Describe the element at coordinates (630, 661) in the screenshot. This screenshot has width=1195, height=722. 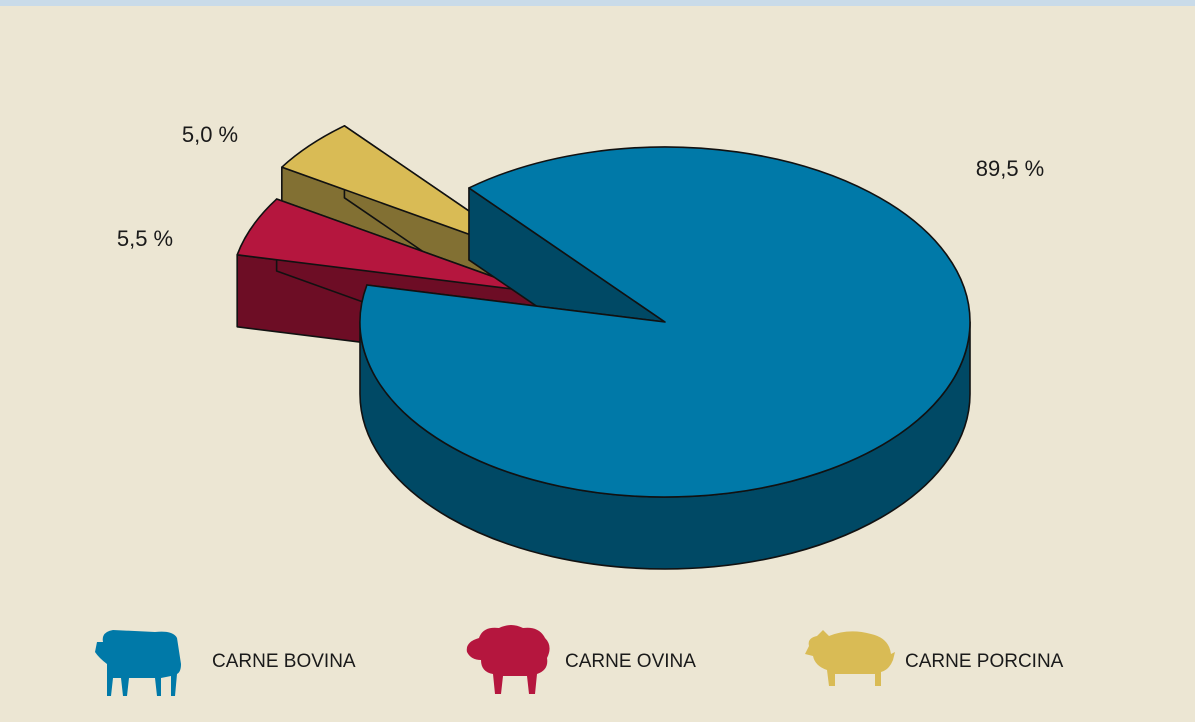
I see `legend-label: CARNE OVINA` at that location.